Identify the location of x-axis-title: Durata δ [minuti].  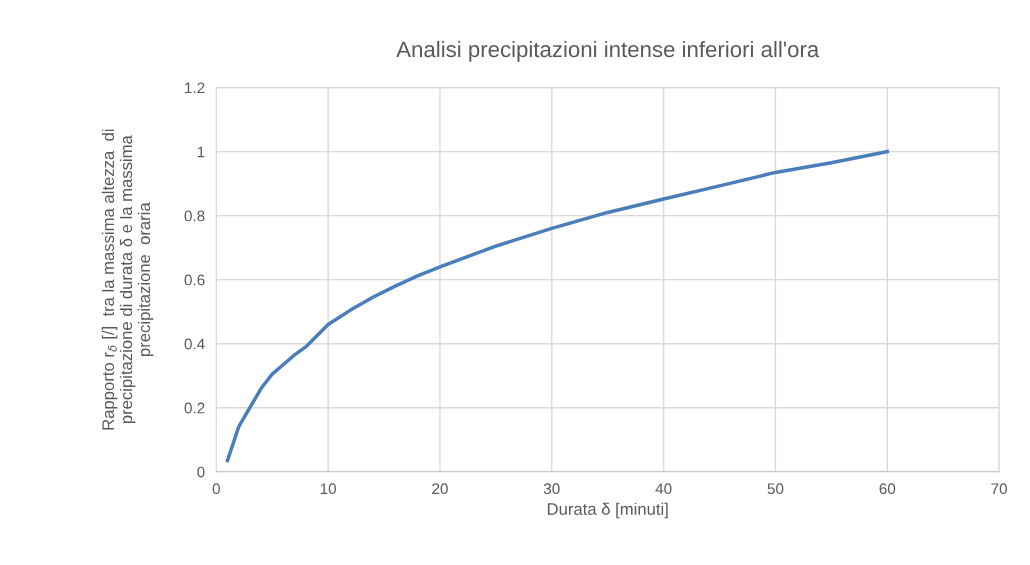
(607, 510).